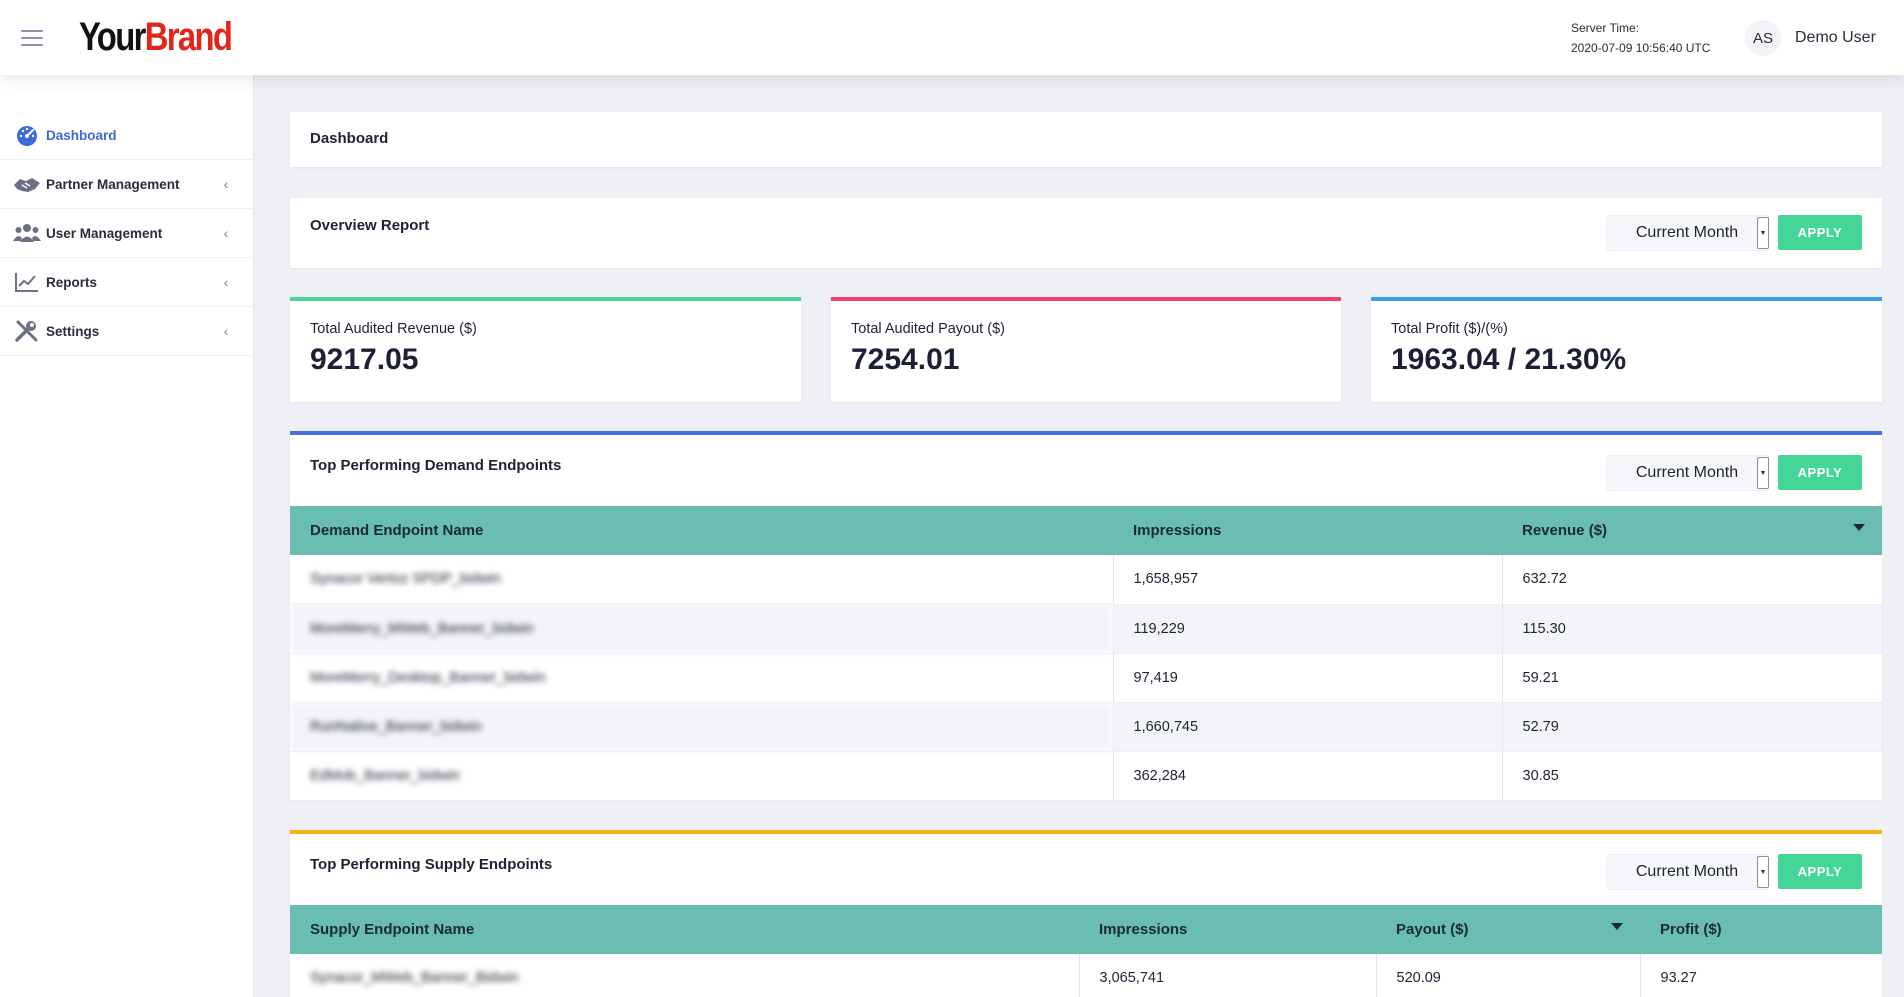 Image resolution: width=1904 pixels, height=997 pixels. What do you see at coordinates (1449, 329) in the screenshot?
I see `kpi-label: Total Profit ($)/(%)` at bounding box center [1449, 329].